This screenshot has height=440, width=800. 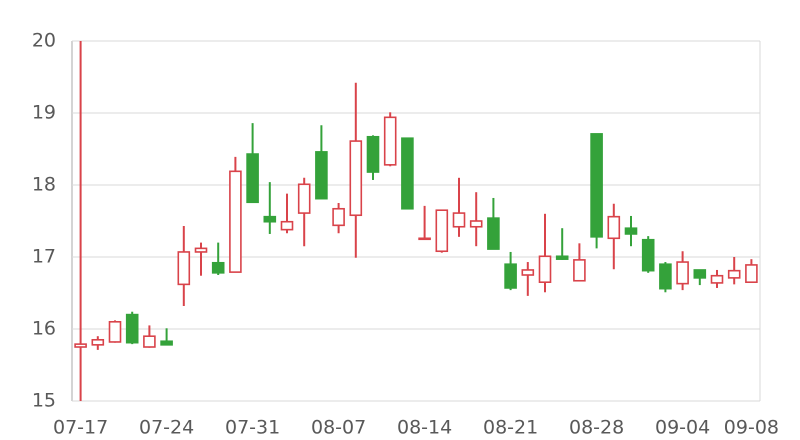 I want to click on y-tick-label: 20, so click(x=44, y=41).